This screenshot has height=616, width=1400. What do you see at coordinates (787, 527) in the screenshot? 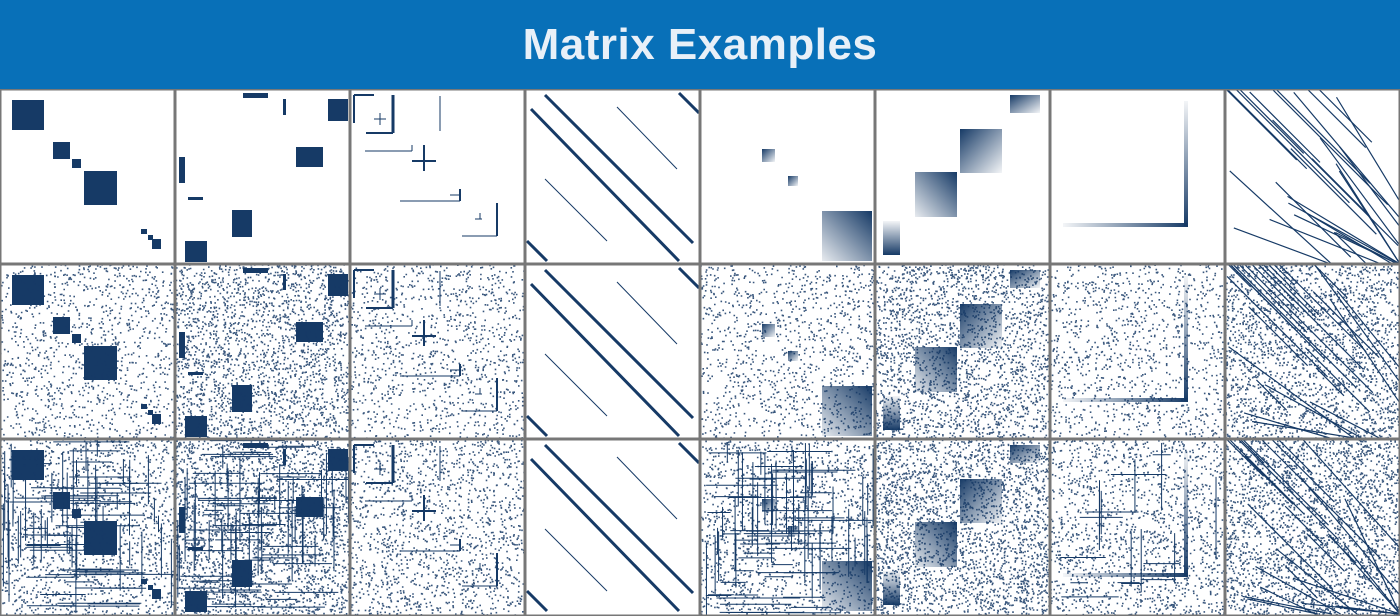
I see `matrix-cell-r3-c5` at bounding box center [787, 527].